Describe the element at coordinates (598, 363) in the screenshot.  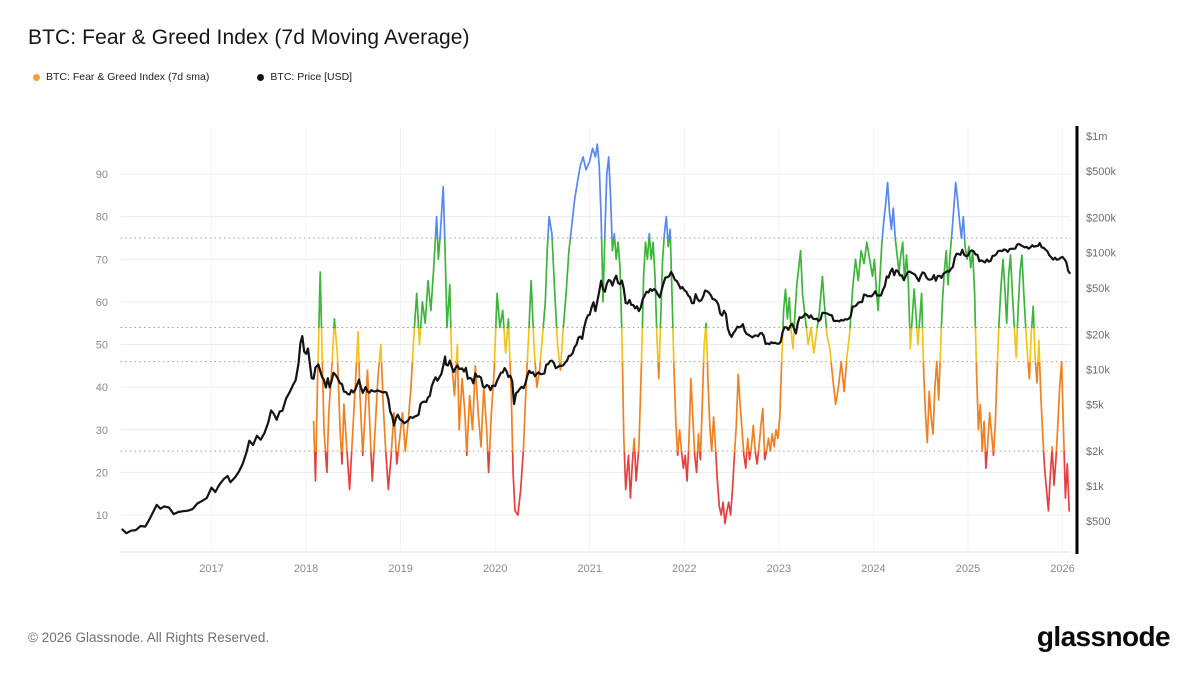
I see `glassnode-watermark: glassnode` at that location.